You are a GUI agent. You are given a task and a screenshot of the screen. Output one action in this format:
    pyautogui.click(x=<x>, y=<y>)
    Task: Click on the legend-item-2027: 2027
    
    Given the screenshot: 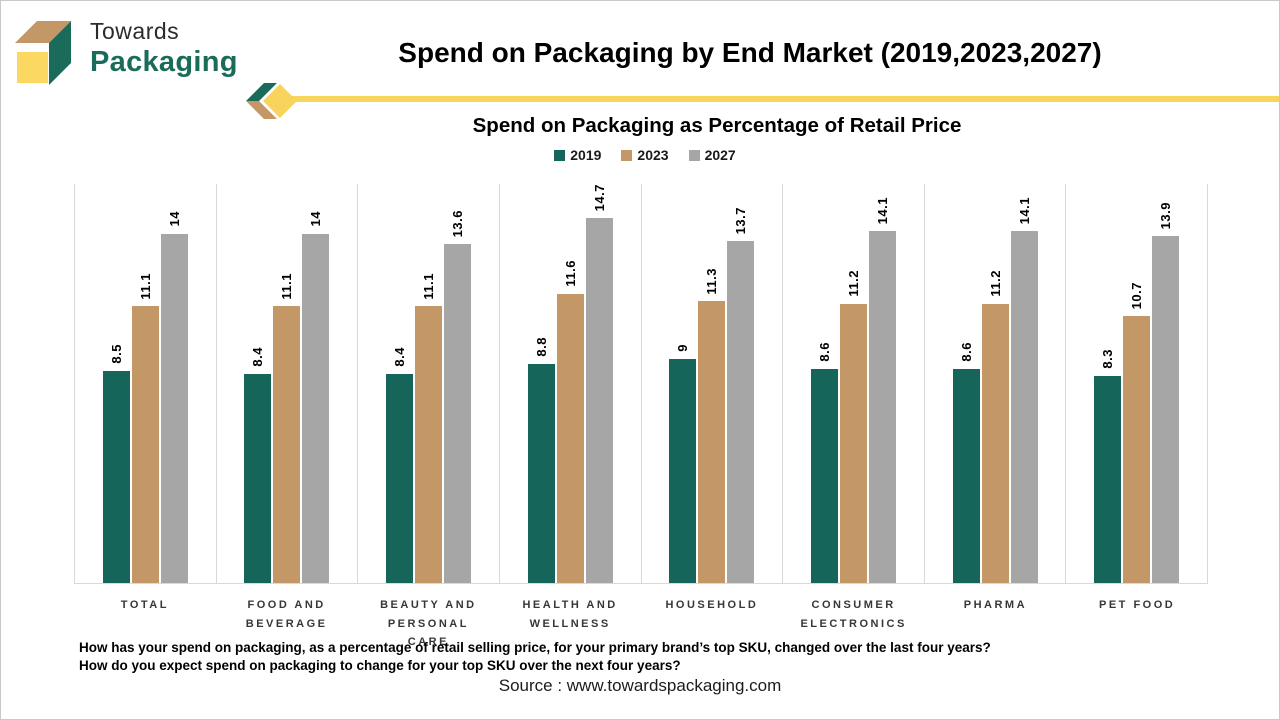 What is the action you would take?
    pyautogui.click(x=712, y=155)
    